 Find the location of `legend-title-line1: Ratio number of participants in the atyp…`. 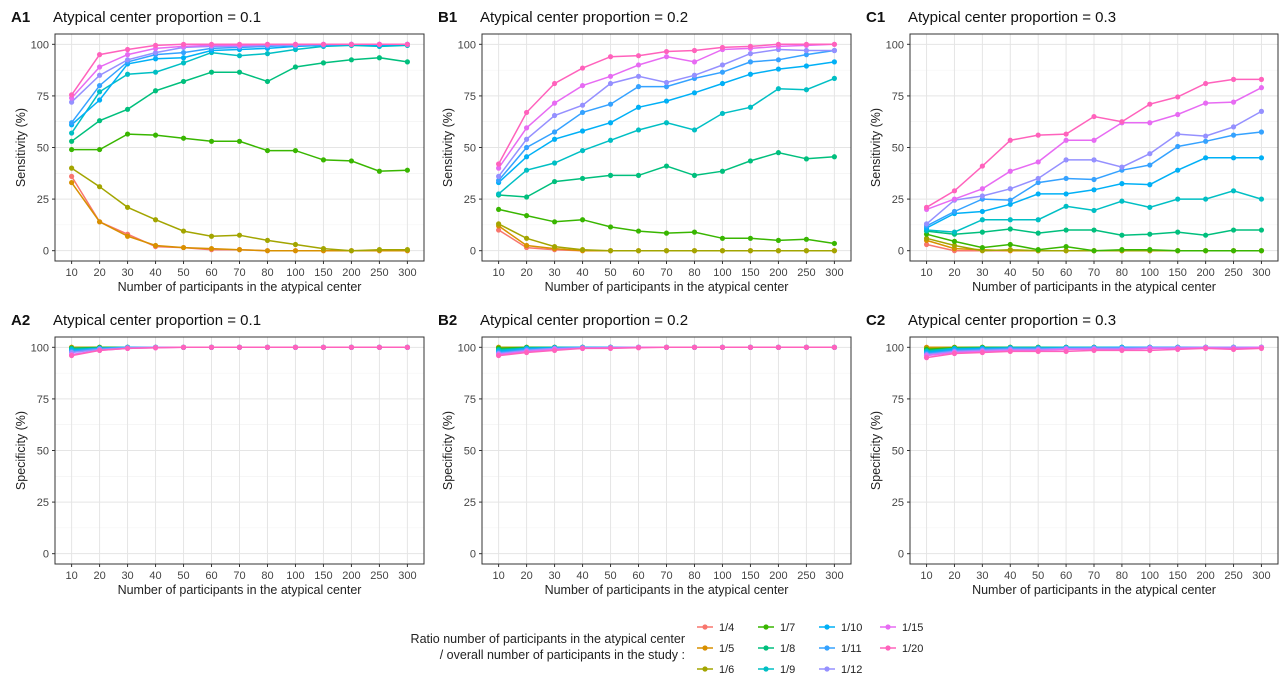

legend-title-line1: Ratio number of participants in the atyp… is located at coordinates (548, 639).